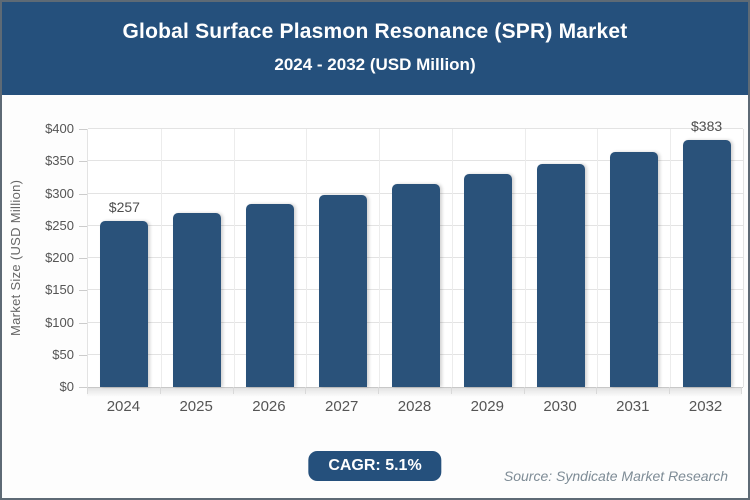 This screenshot has width=750, height=500. I want to click on y-tick-label: $400, so click(59, 128).